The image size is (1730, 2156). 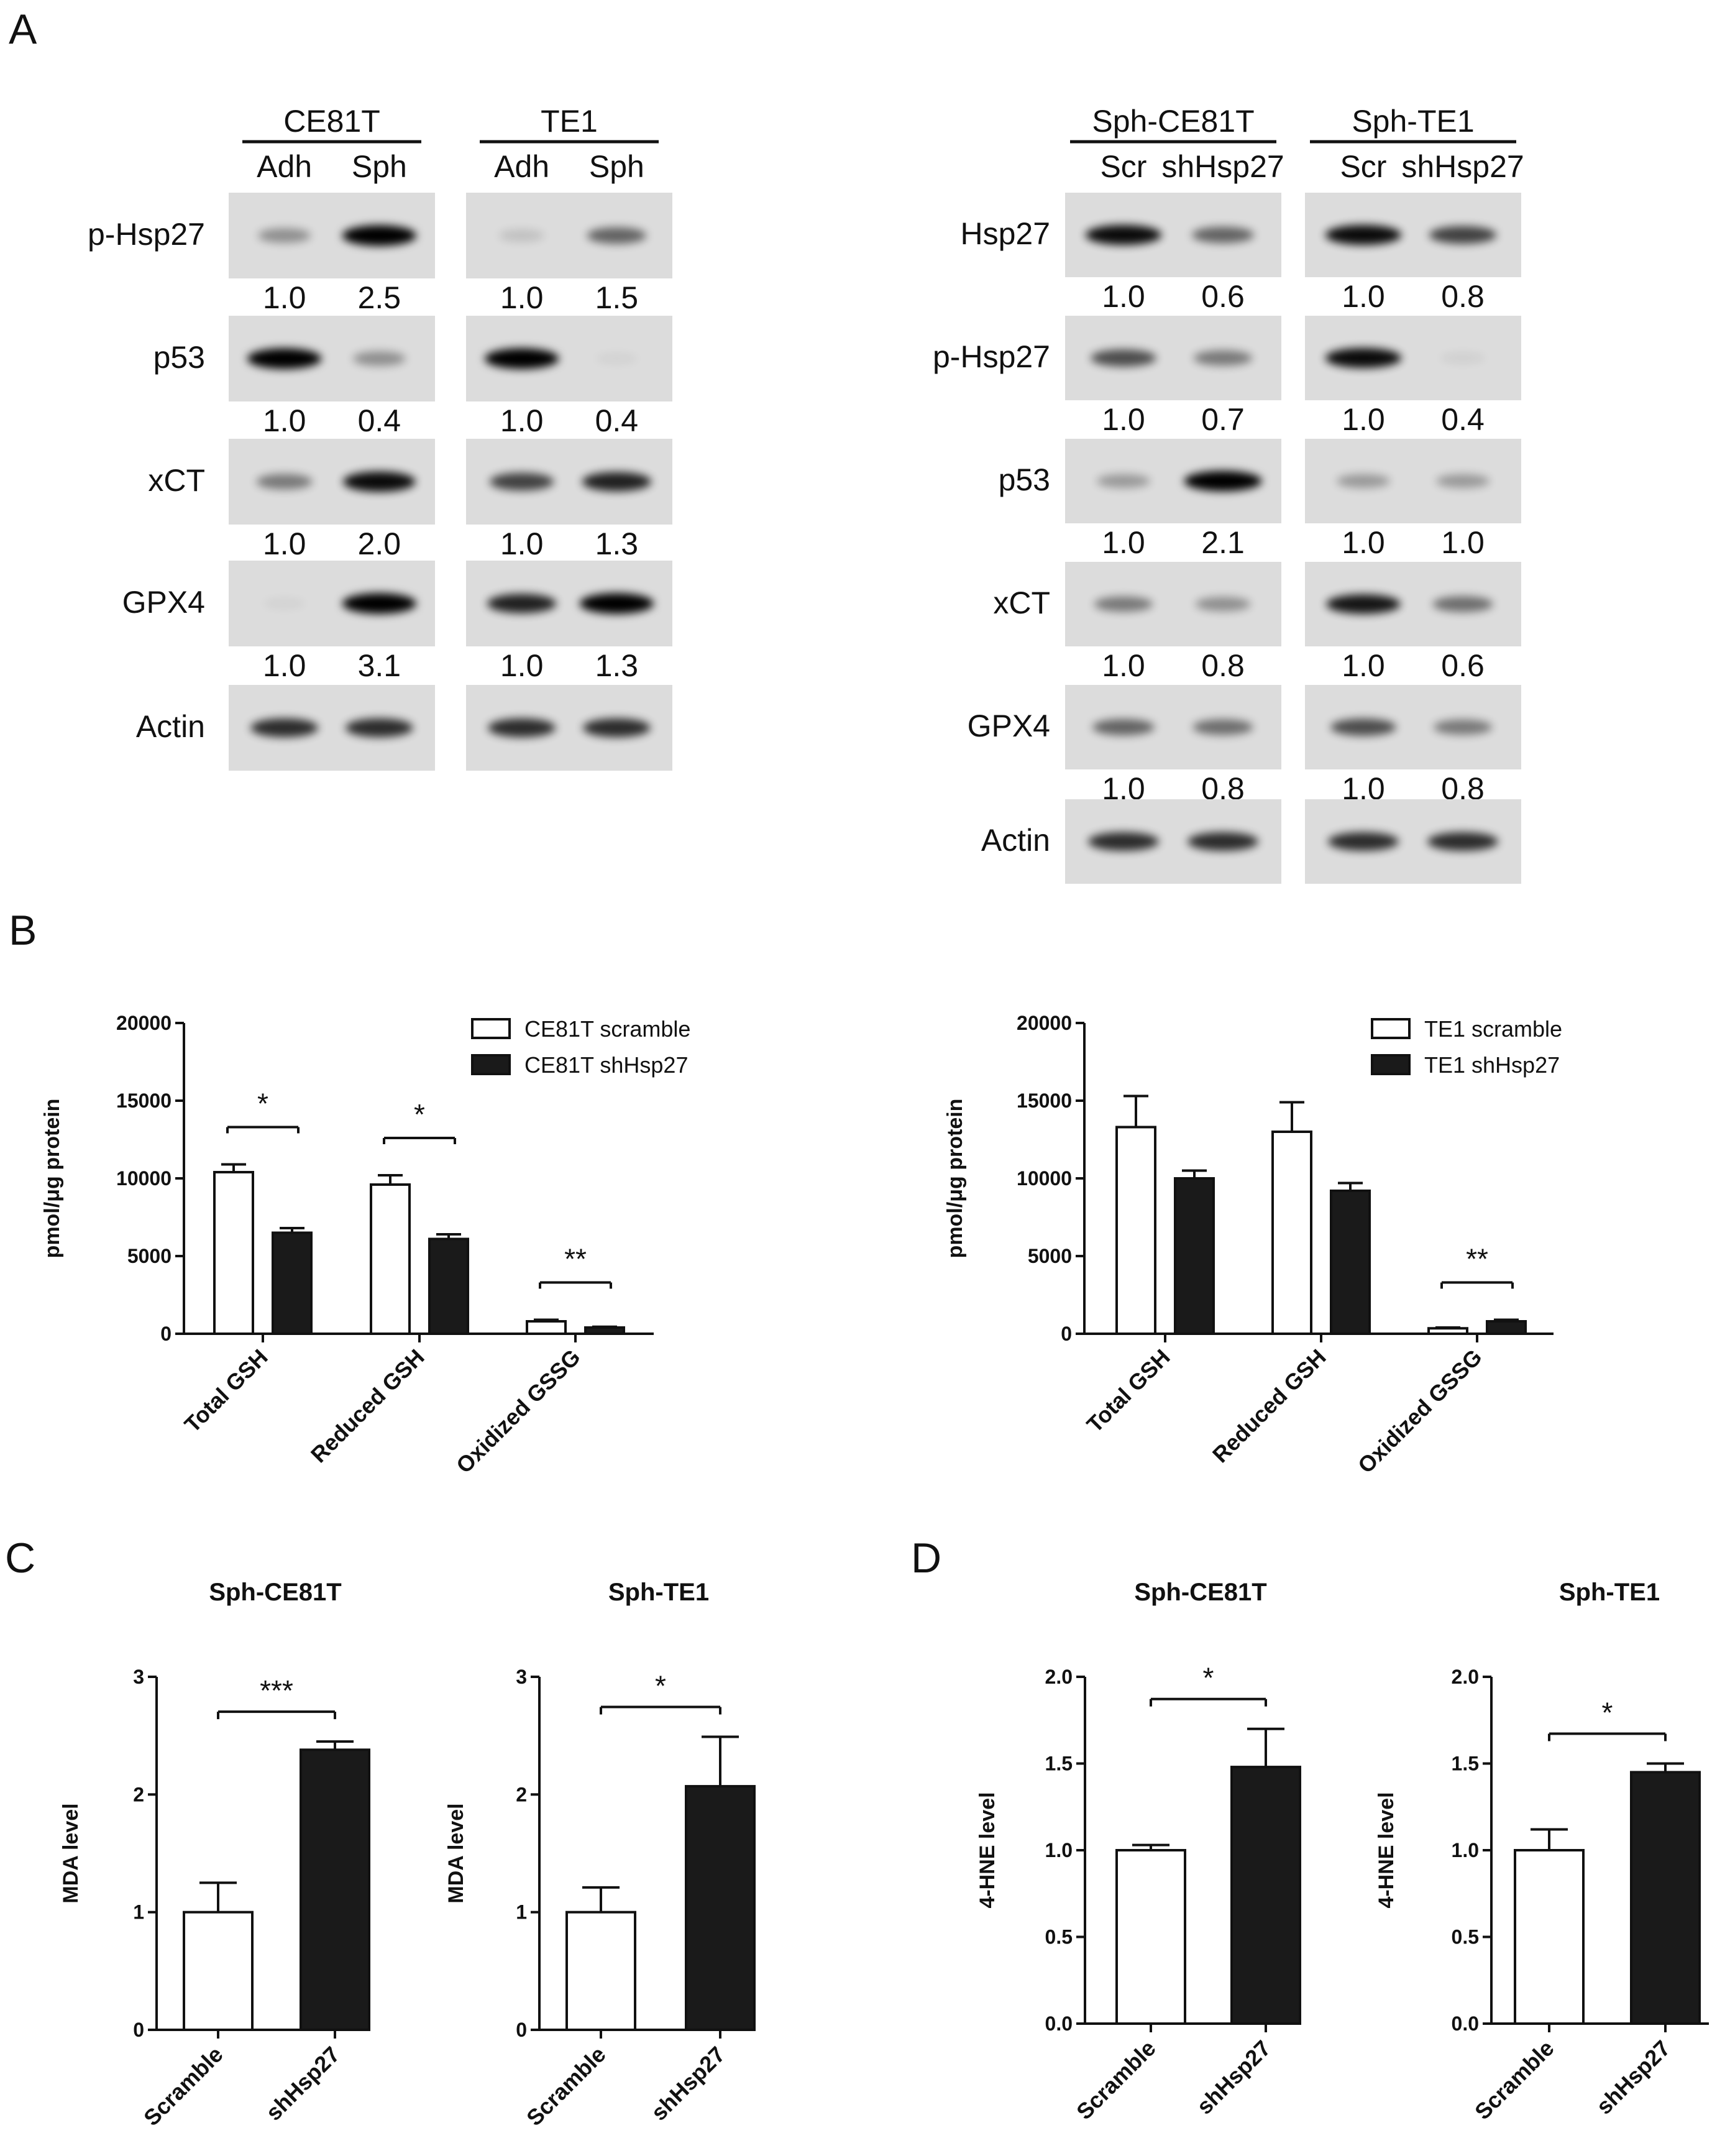 I want to click on significance-marker: **, so click(x=1477, y=1259).